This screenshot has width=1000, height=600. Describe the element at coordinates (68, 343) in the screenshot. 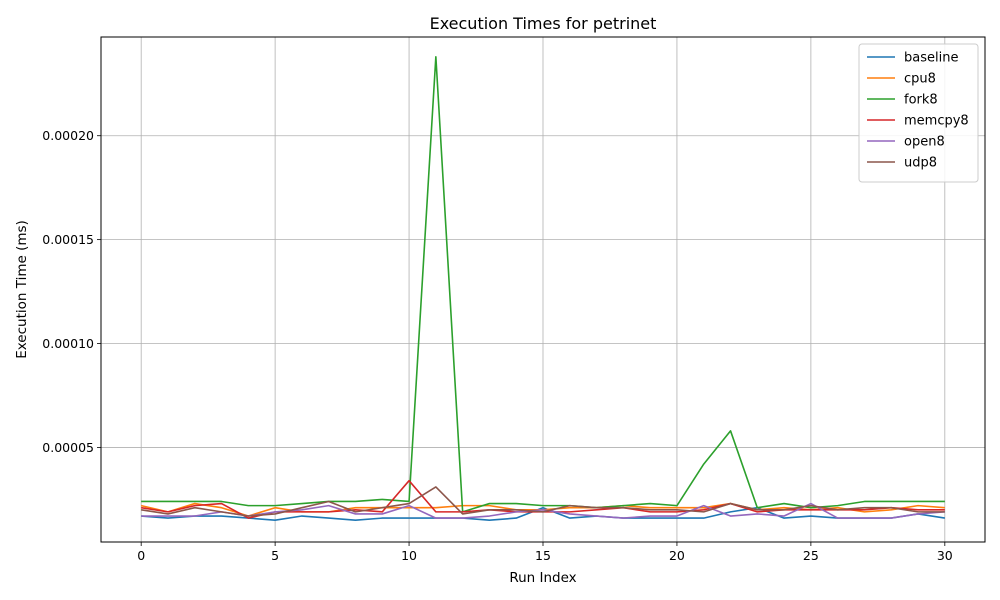

I see `y-tick-label: 0.00010` at that location.